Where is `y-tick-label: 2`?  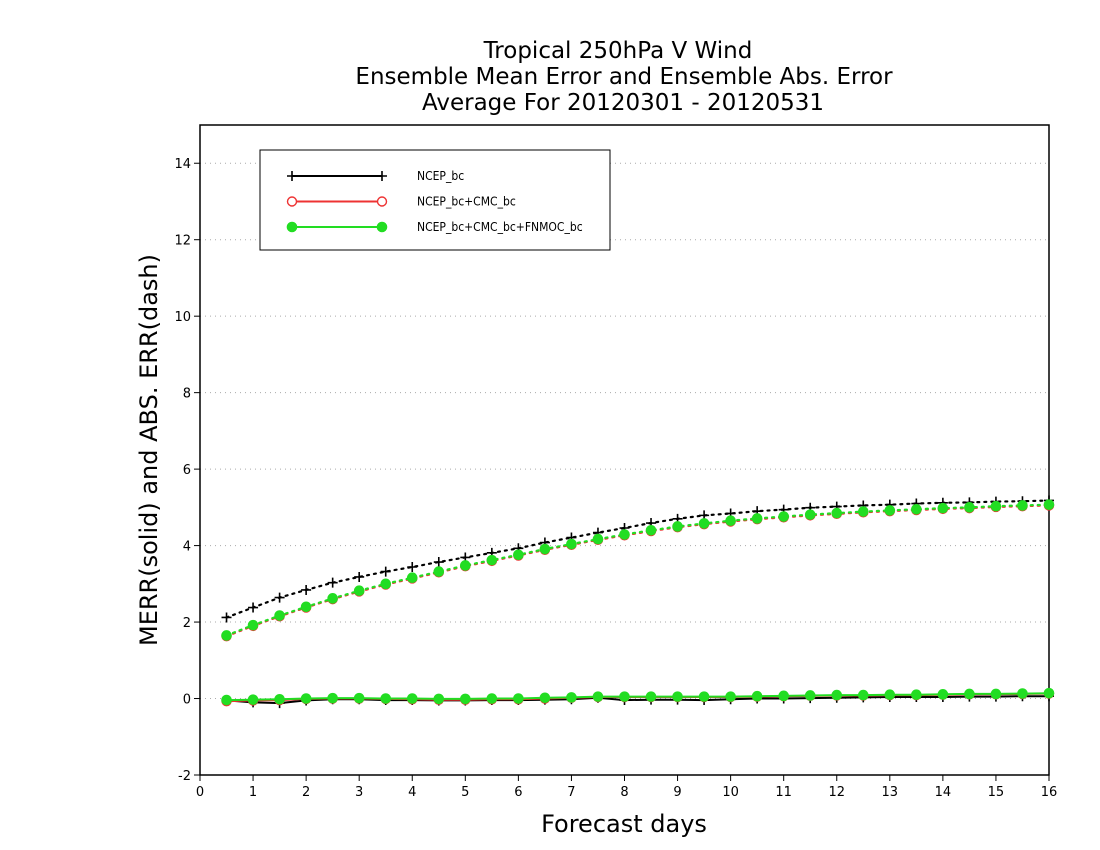 y-tick-label: 2 is located at coordinates (187, 623).